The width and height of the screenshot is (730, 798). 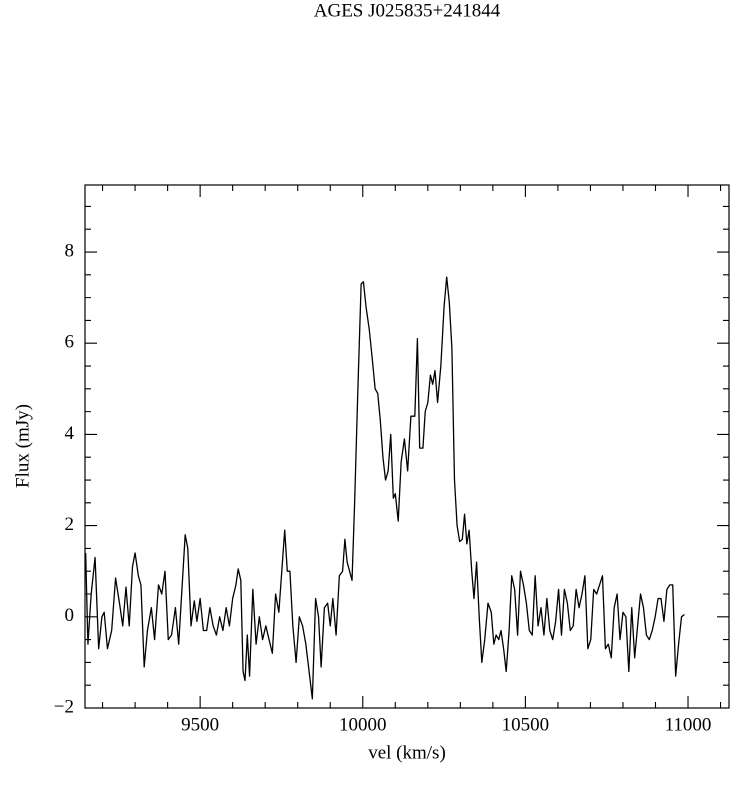 I want to click on y-tick-label: −2, so click(x=64, y=706).